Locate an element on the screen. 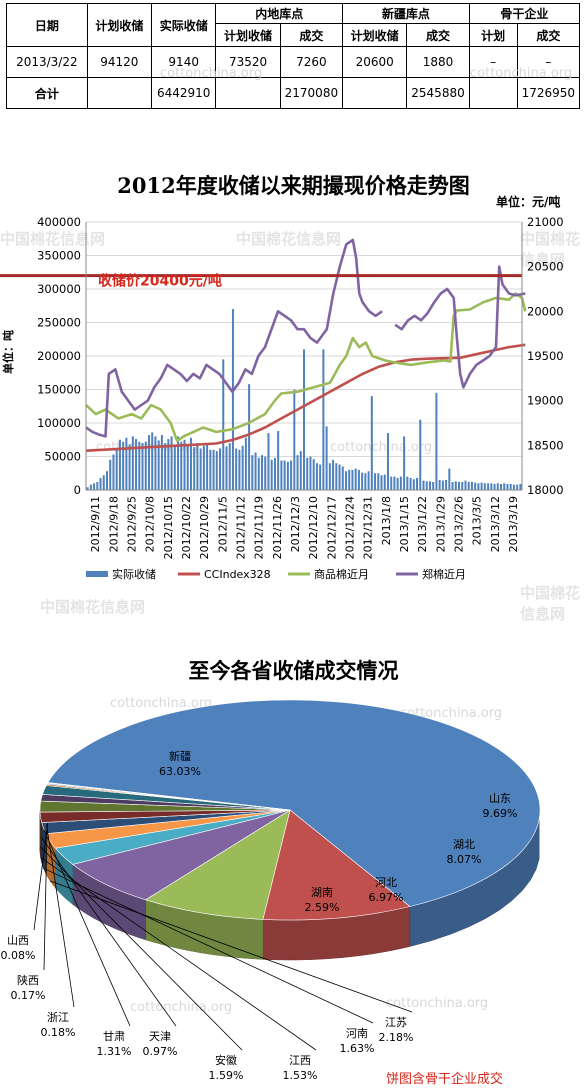 The height and width of the screenshot is (1090, 587). pie-value: 2.18% is located at coordinates (396, 1037).